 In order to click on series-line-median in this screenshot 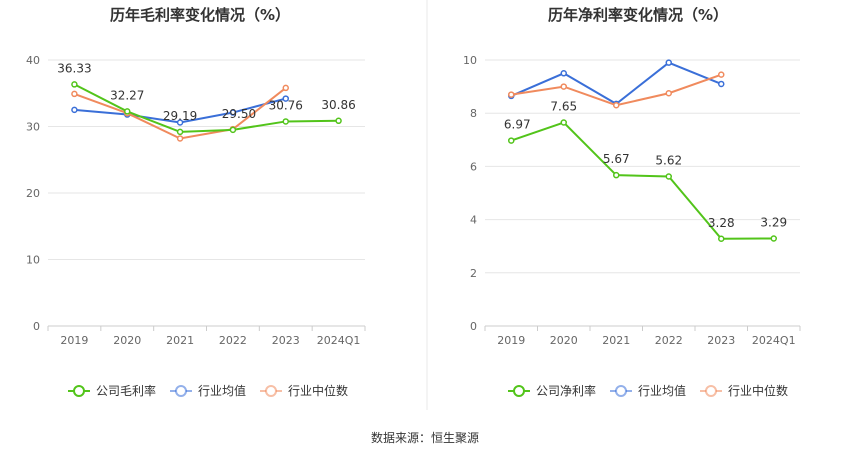, I will do `click(616, 90)`.